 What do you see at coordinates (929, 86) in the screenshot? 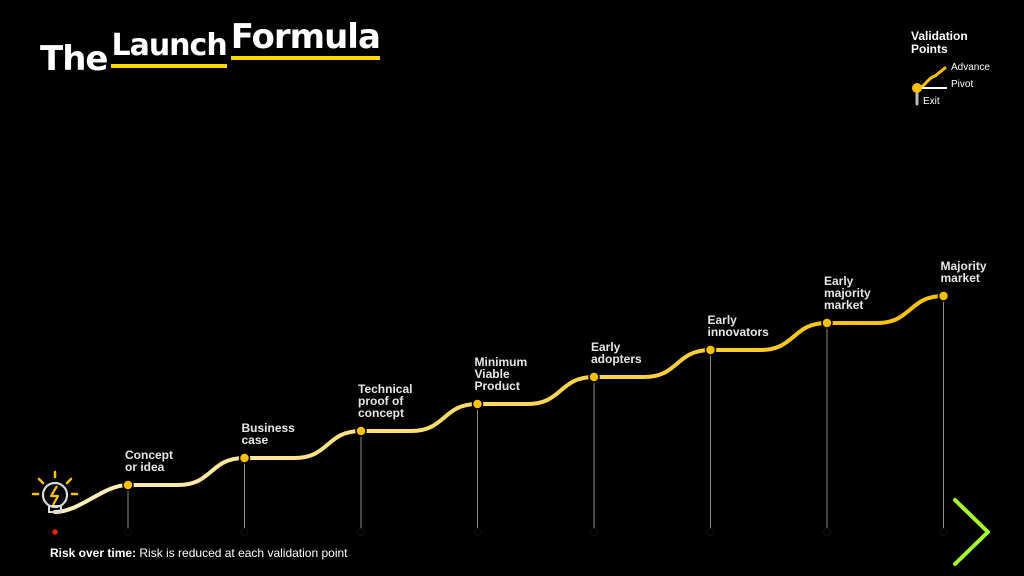
I see `legend-branch-icon` at bounding box center [929, 86].